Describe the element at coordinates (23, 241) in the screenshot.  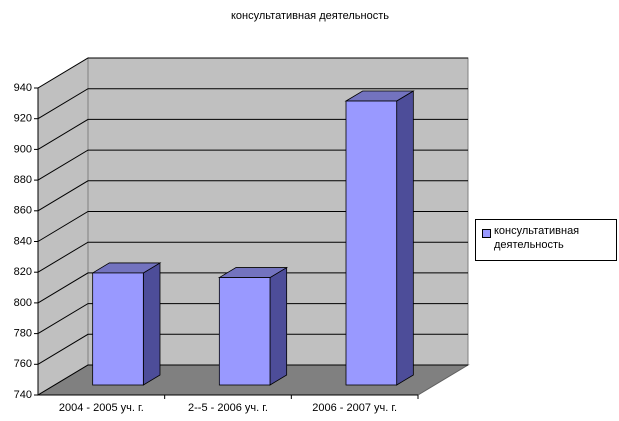
I see `y-tick-label: 840` at that location.